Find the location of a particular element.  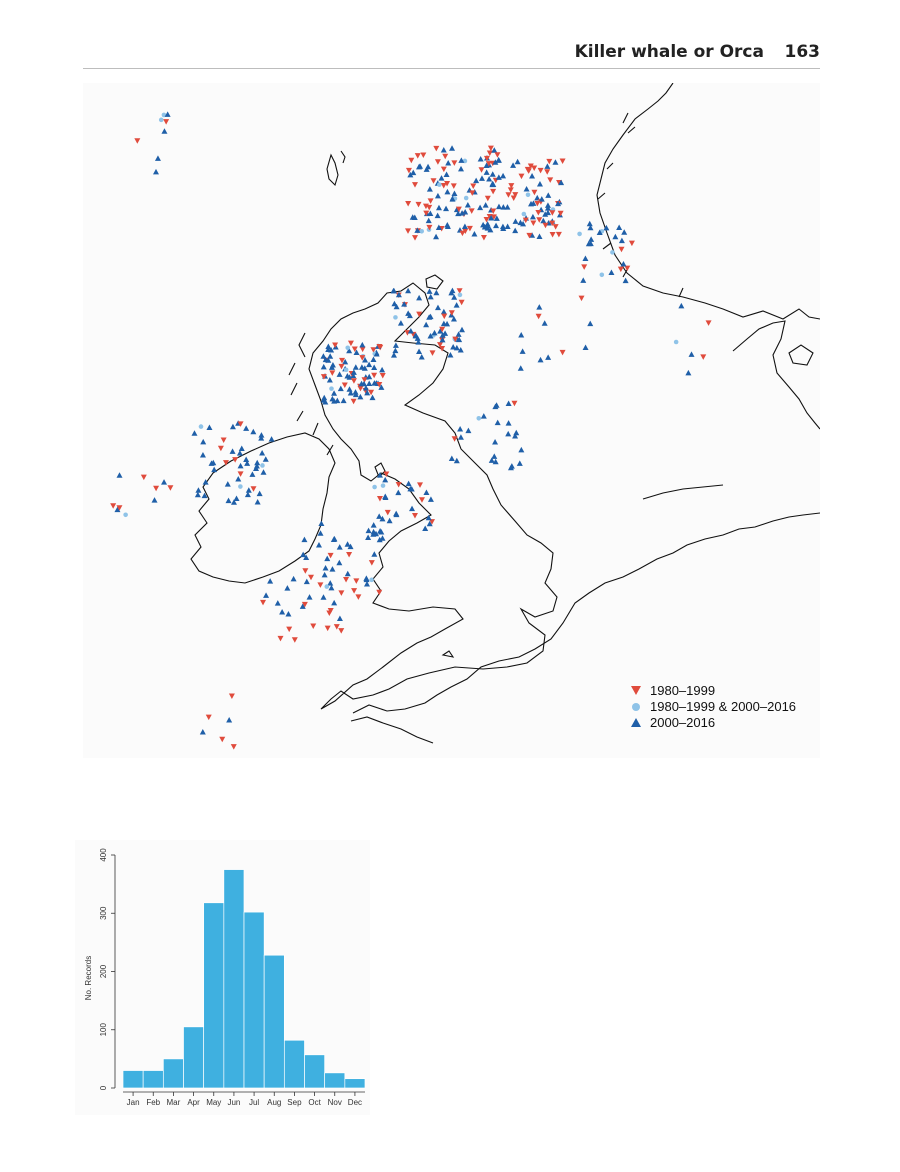

coast-channel-islands is located at coordinates (448, 654).